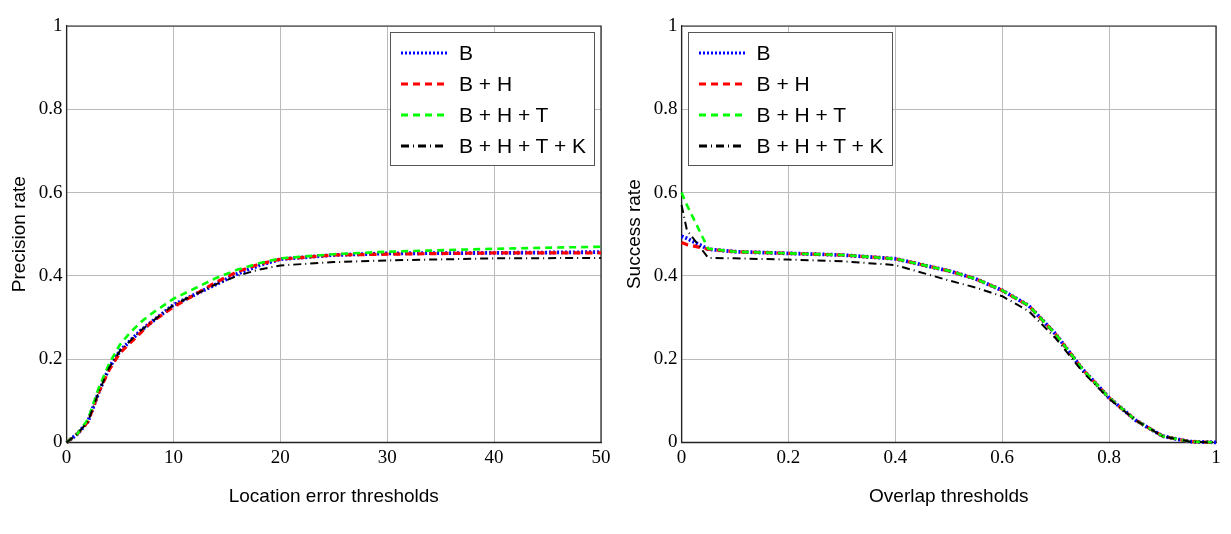  What do you see at coordinates (949, 495) in the screenshot?
I see `x-axis-title: Overlap thresholds` at bounding box center [949, 495].